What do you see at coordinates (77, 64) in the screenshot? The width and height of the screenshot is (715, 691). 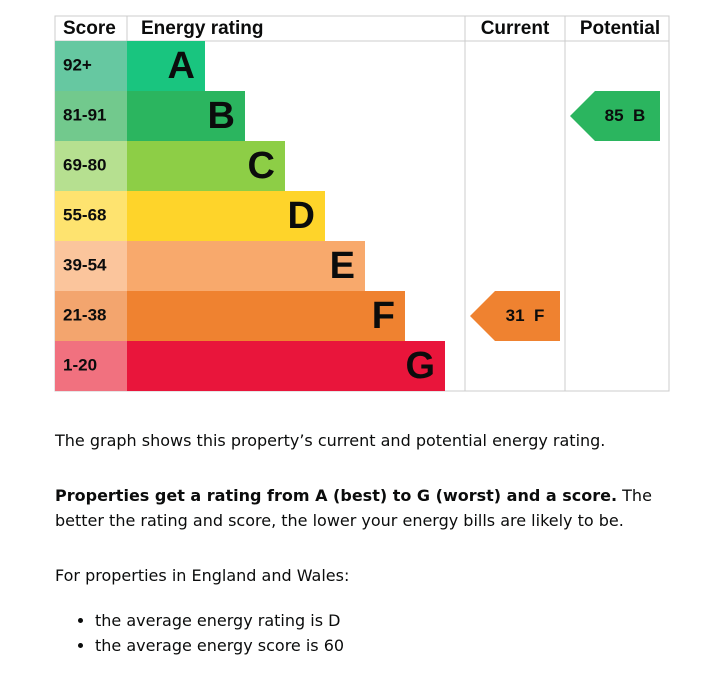 I see `score-range: 92+` at bounding box center [77, 64].